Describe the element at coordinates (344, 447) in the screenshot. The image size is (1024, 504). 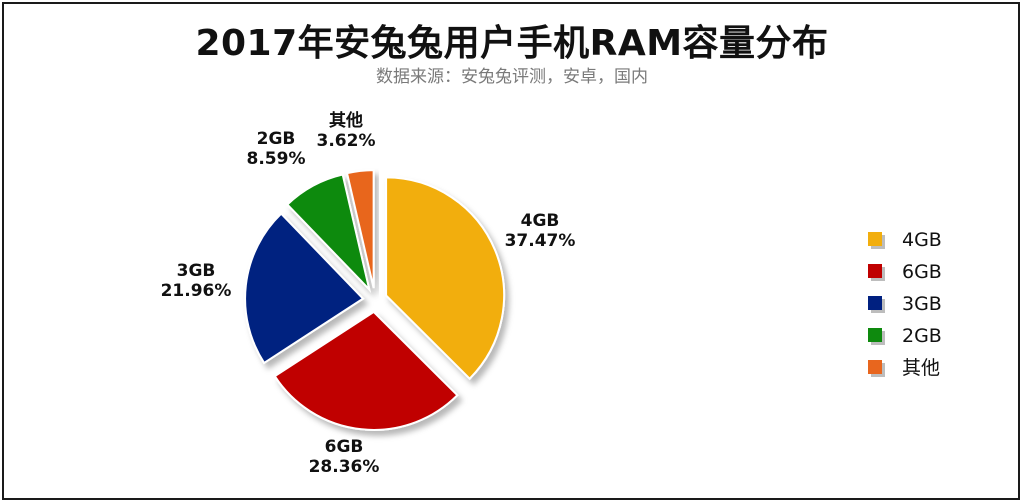
I see `slice-label-1: 6GB` at that location.